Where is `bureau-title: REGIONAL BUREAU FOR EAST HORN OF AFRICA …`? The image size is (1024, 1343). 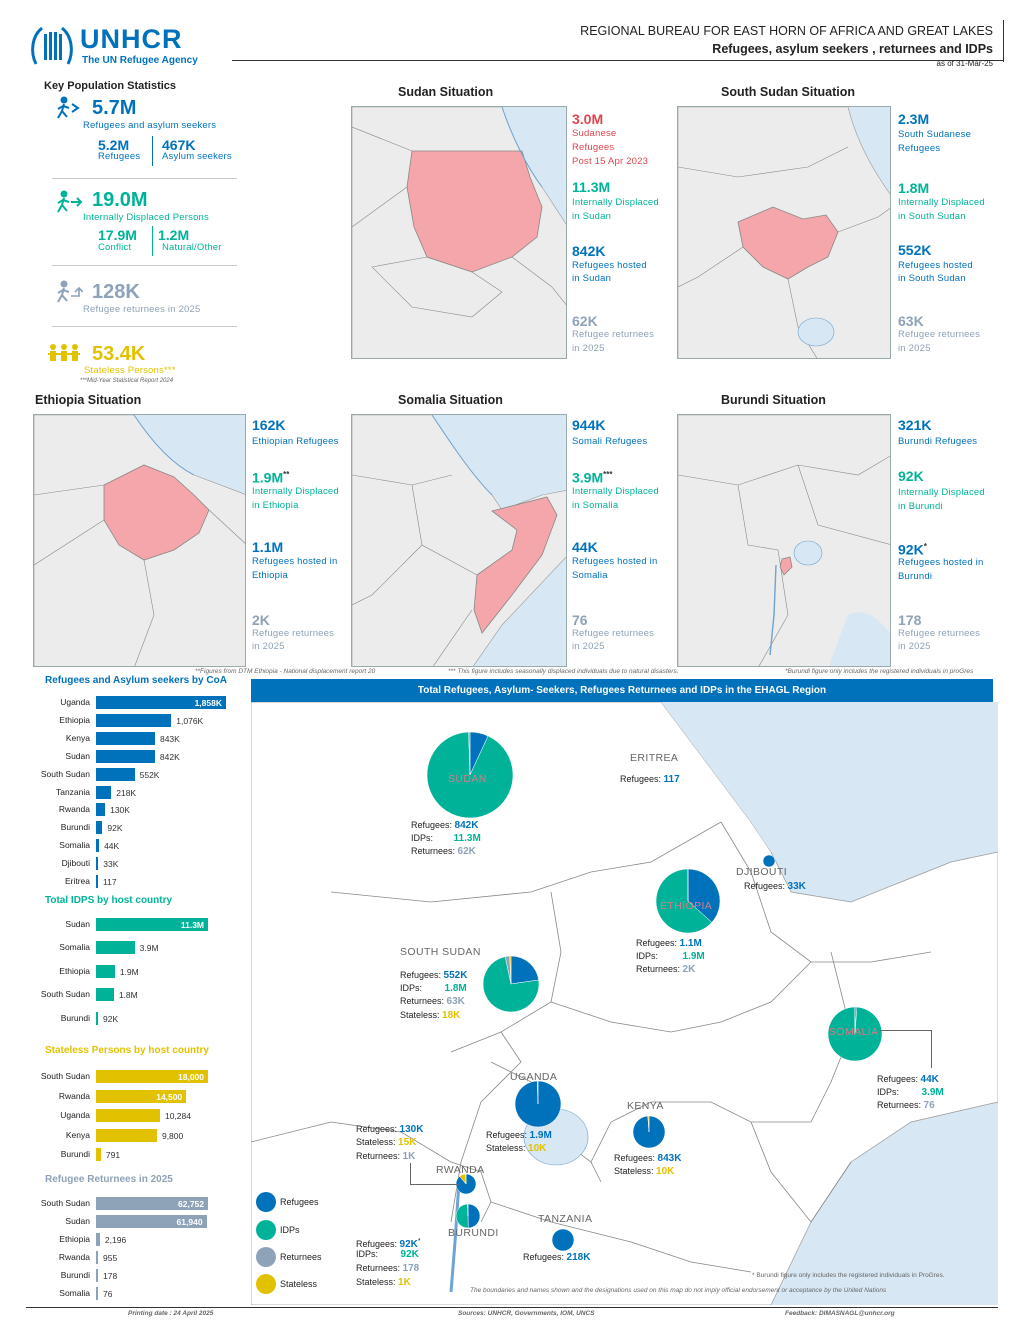
bureau-title: REGIONAL BUREAU FOR EAST HORN OF AFRICA … is located at coordinates (786, 31).